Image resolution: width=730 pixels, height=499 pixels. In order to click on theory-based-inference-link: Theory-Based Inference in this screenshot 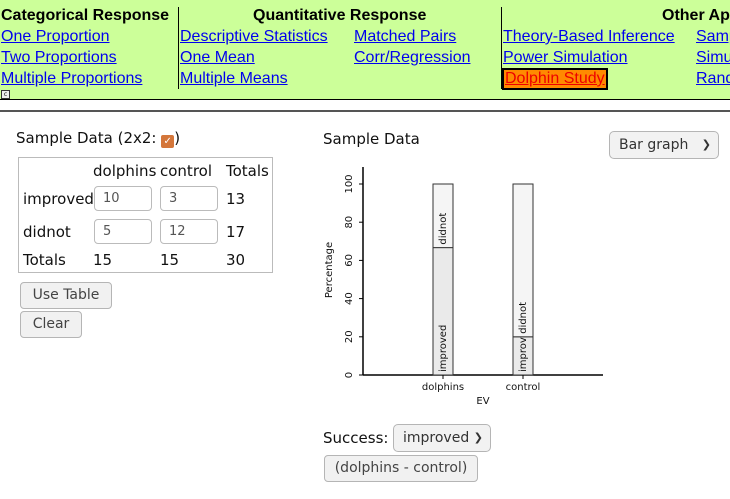, I will do `click(589, 36)`.